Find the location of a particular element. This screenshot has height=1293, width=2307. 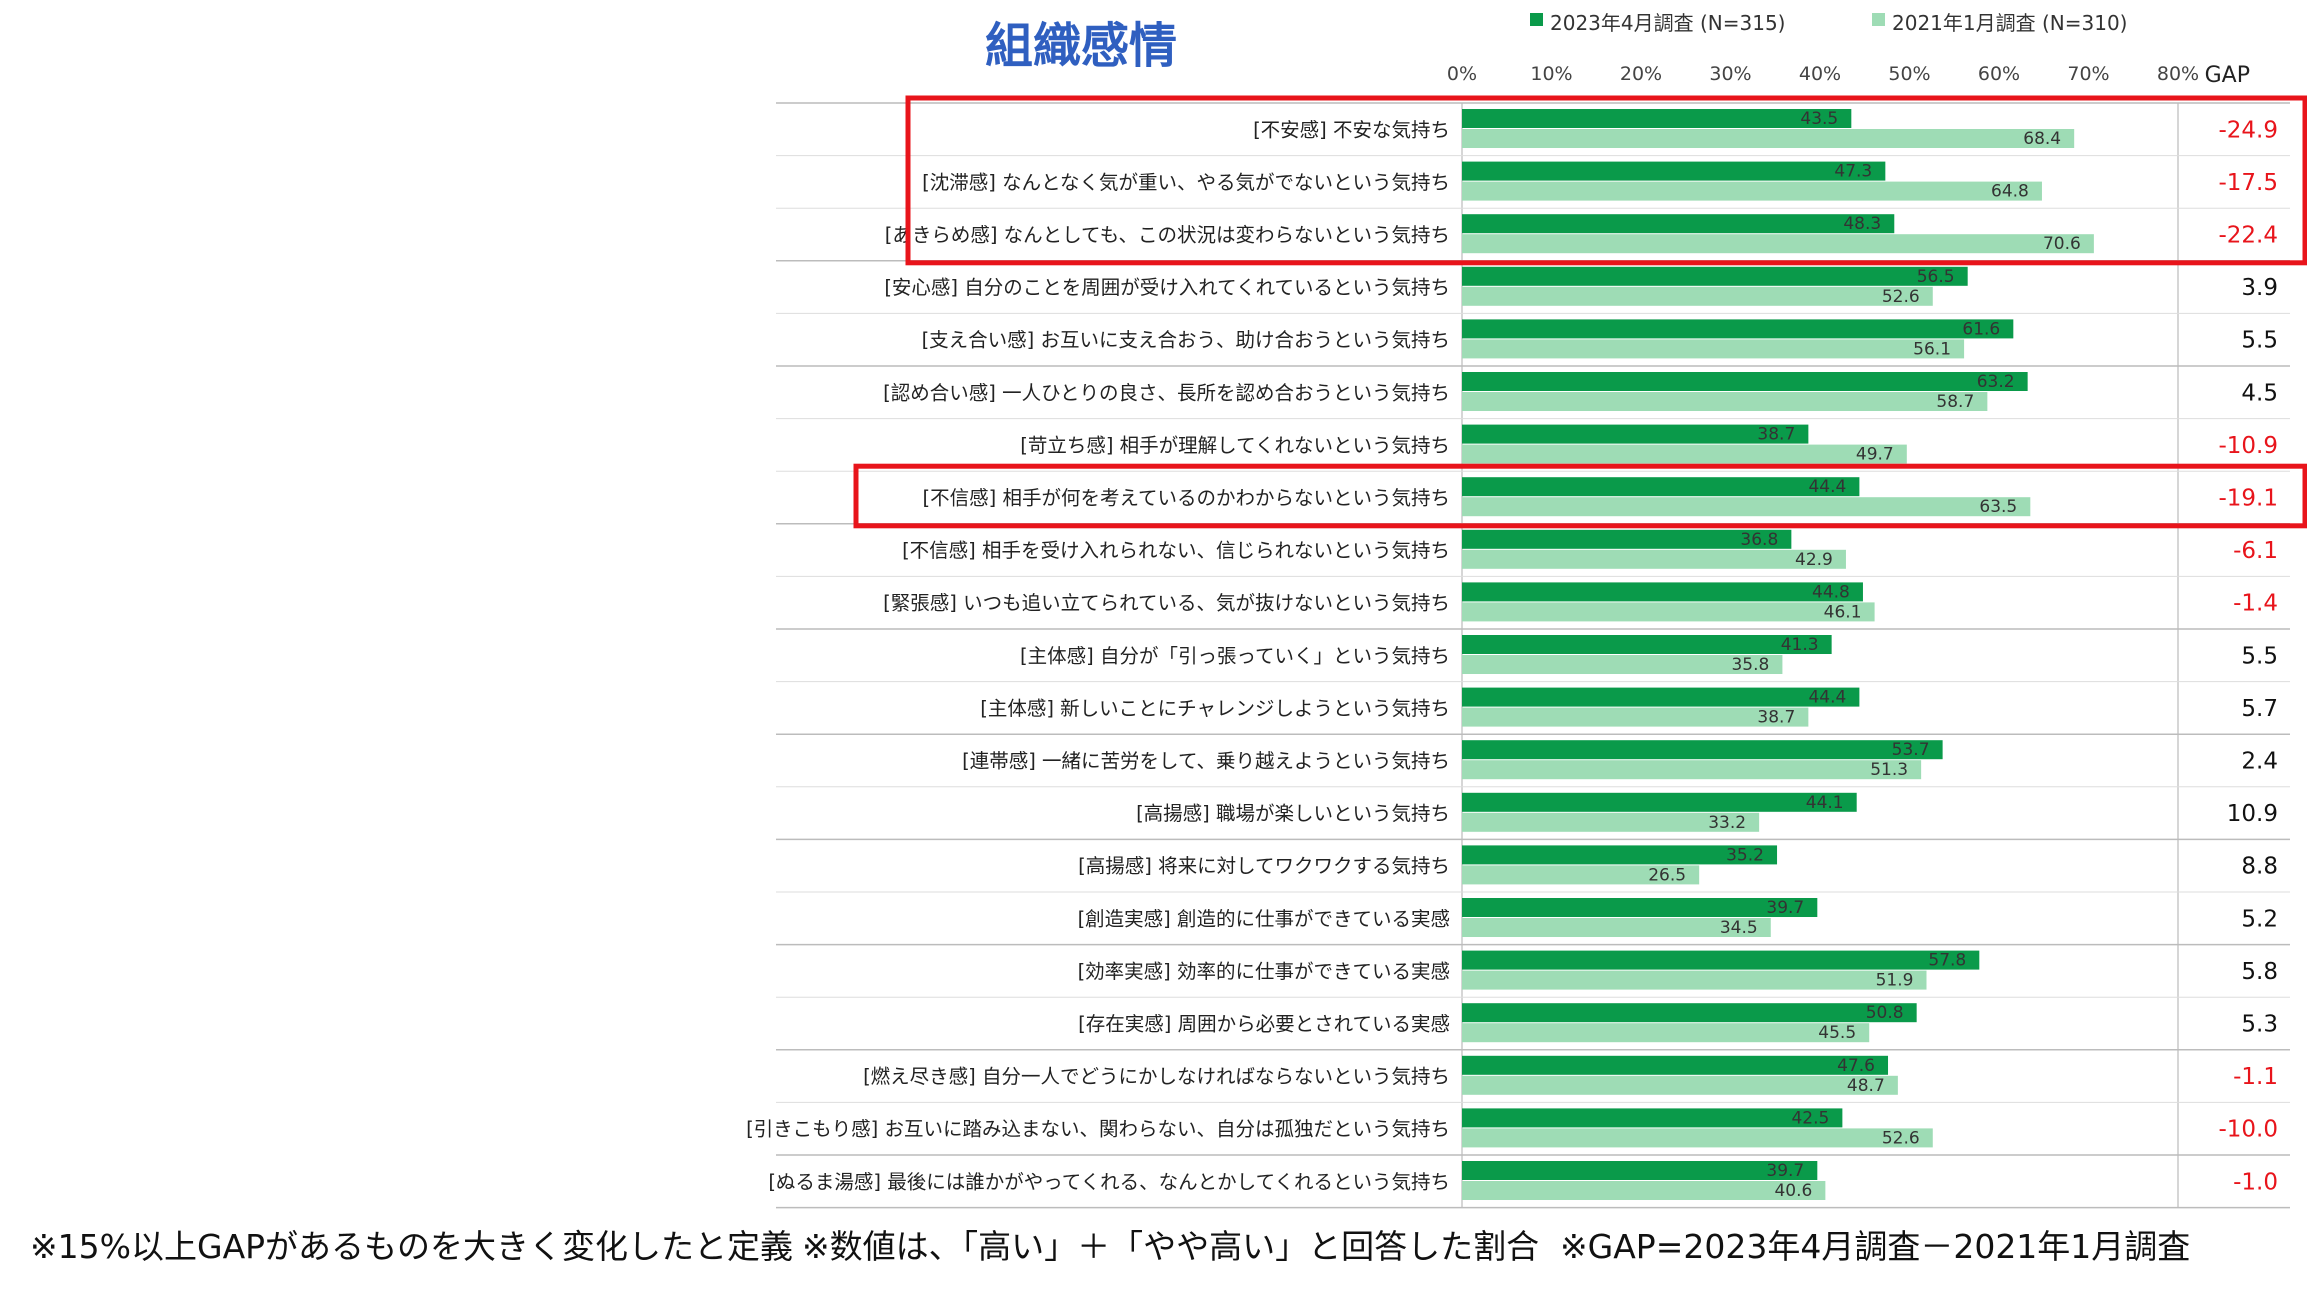

gap-value: 5.8 is located at coordinates (2259, 972).